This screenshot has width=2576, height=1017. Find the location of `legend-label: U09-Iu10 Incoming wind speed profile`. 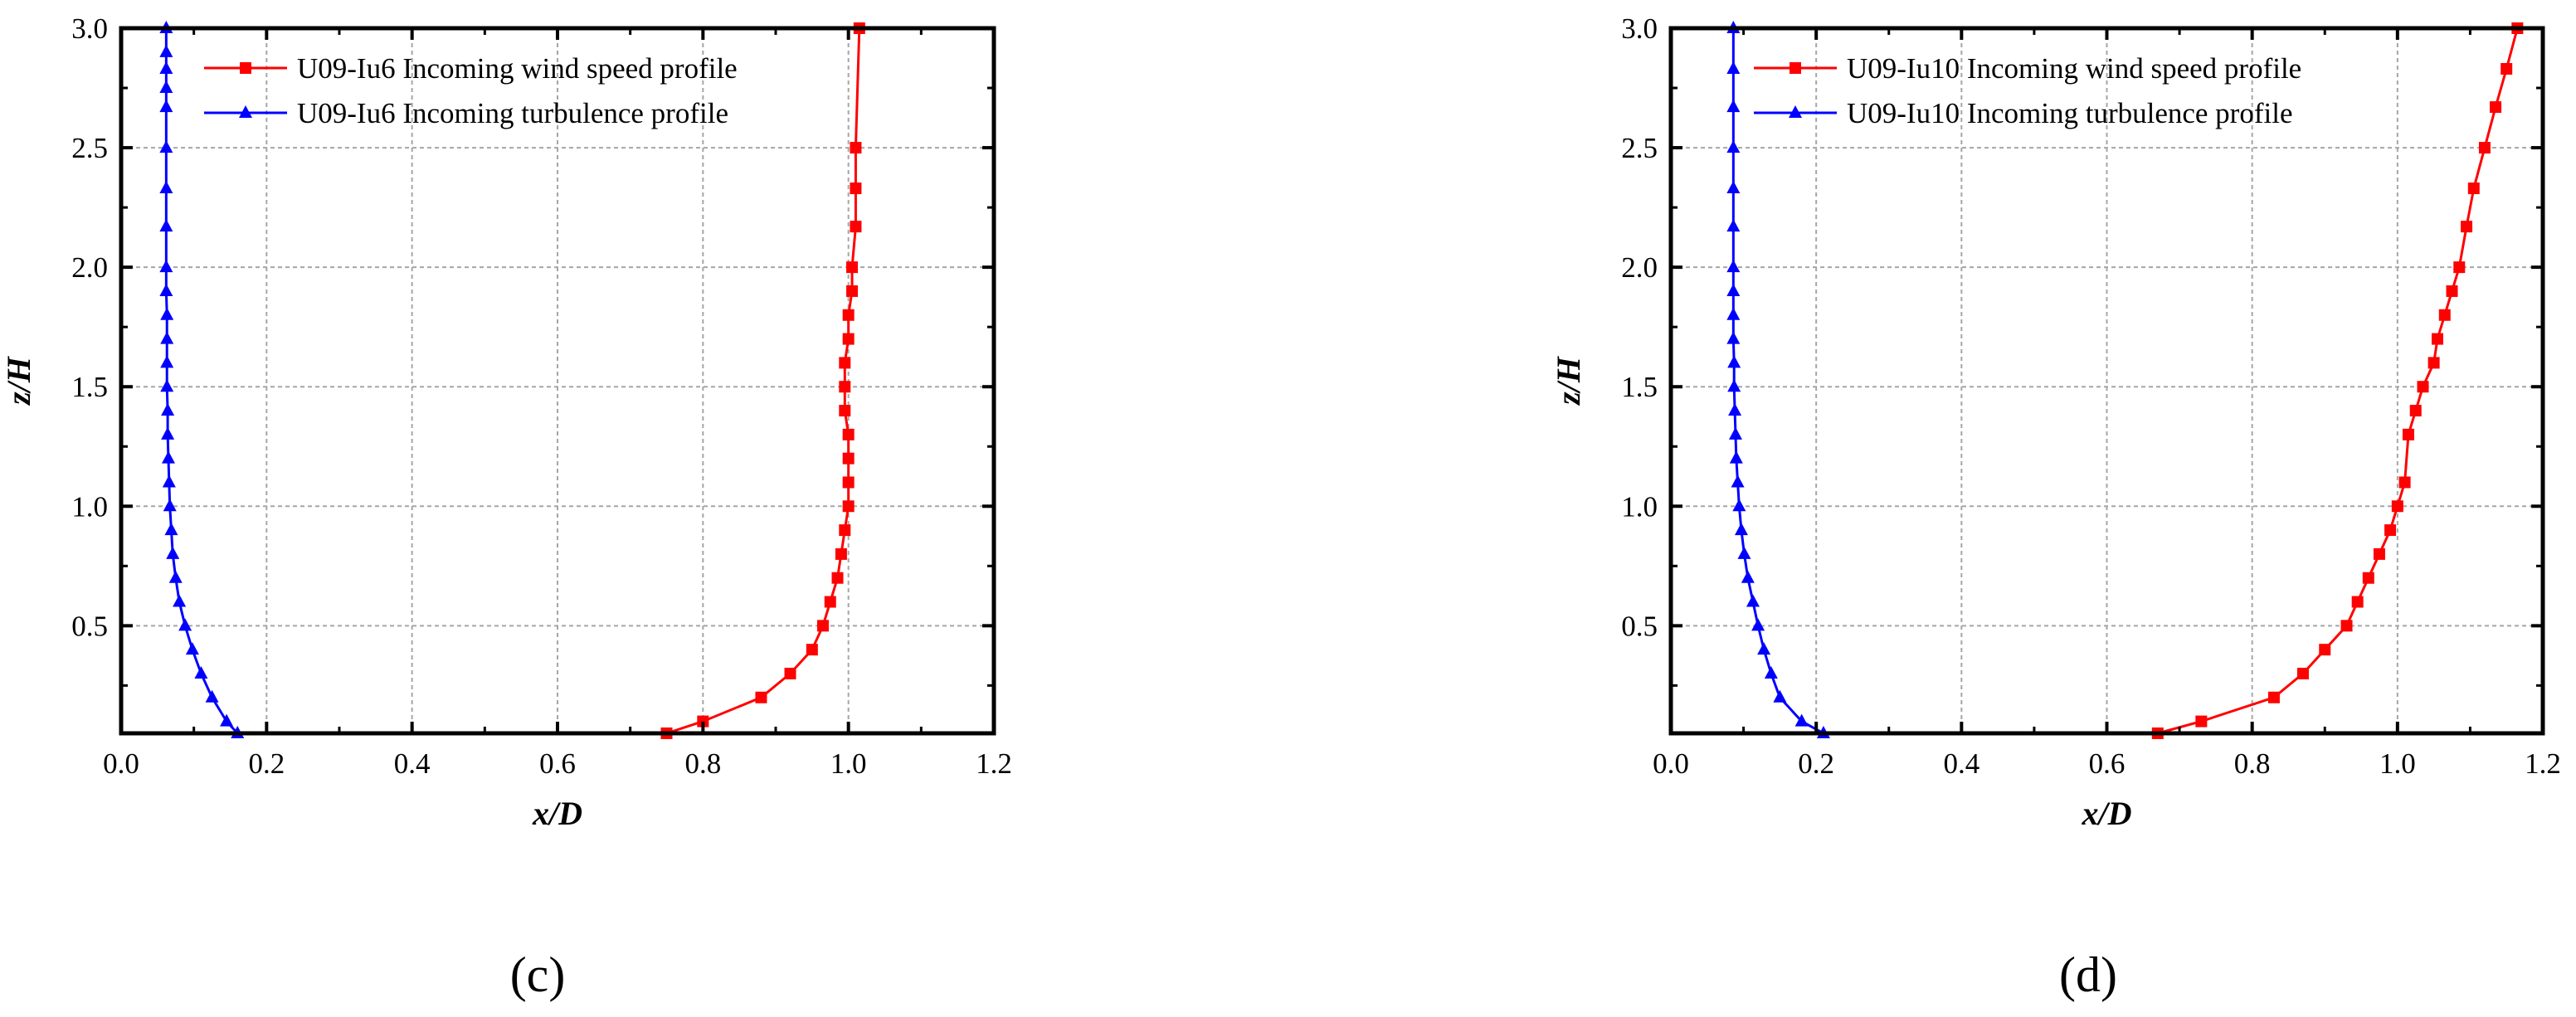

legend-label: U09-Iu10 Incoming wind speed profile is located at coordinates (2074, 68).